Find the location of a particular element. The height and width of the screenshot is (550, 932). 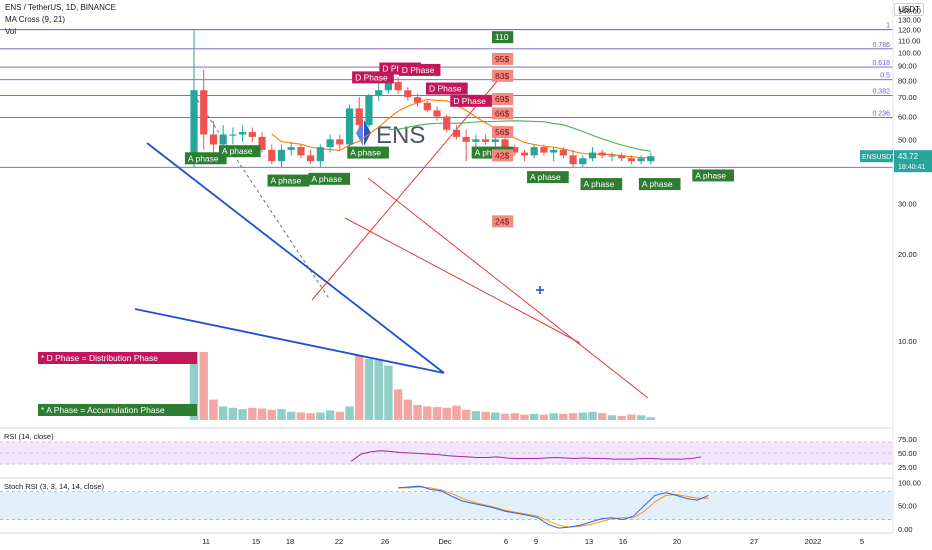

falling-wedge-upper-line is located at coordinates (295, 258).